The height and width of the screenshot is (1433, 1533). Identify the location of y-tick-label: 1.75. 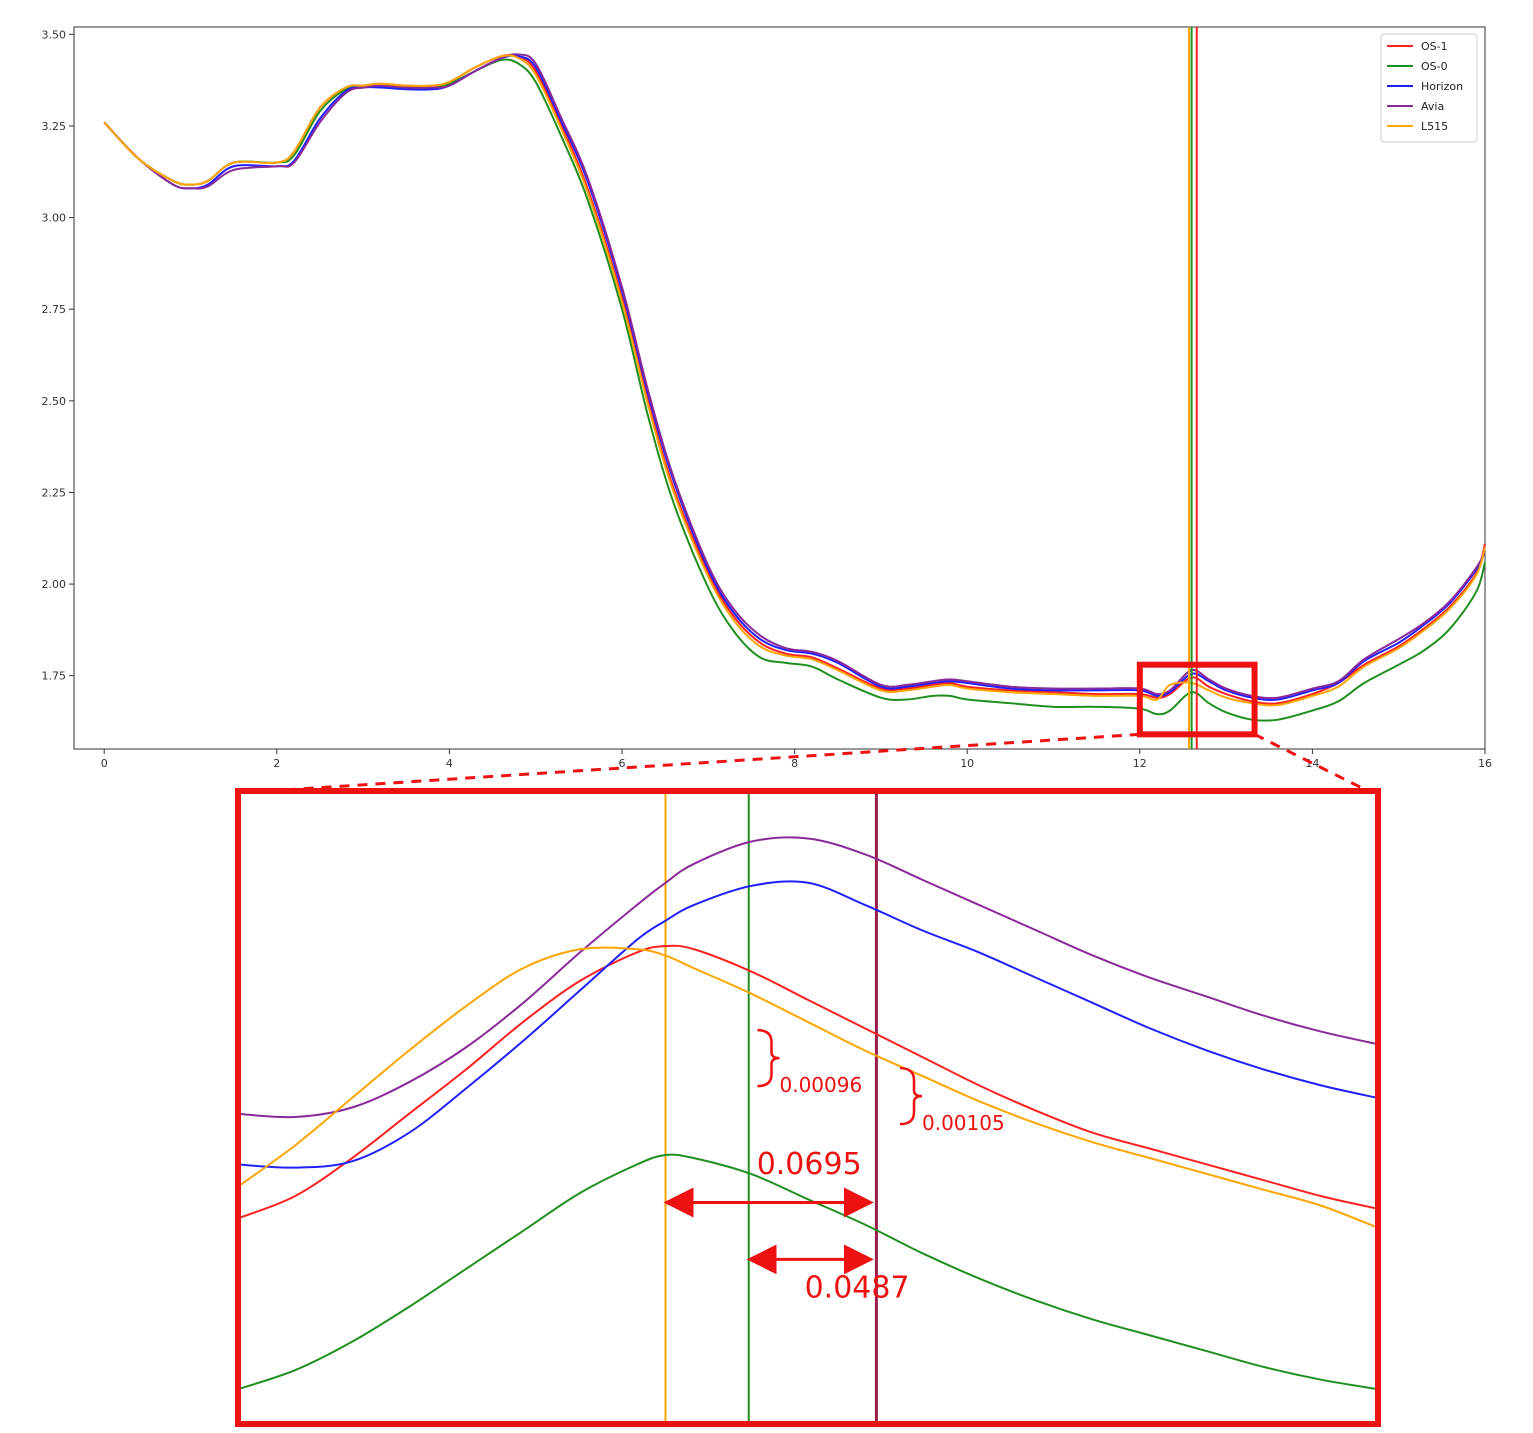
(54, 676).